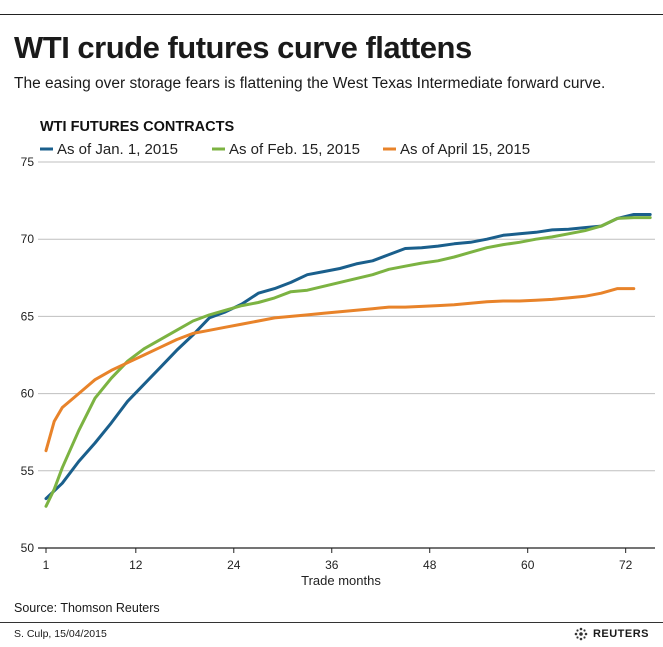 The image size is (663, 647). Describe the element at coordinates (87, 608) in the screenshot. I see `source-note: Source: Thomson Reuters` at that location.